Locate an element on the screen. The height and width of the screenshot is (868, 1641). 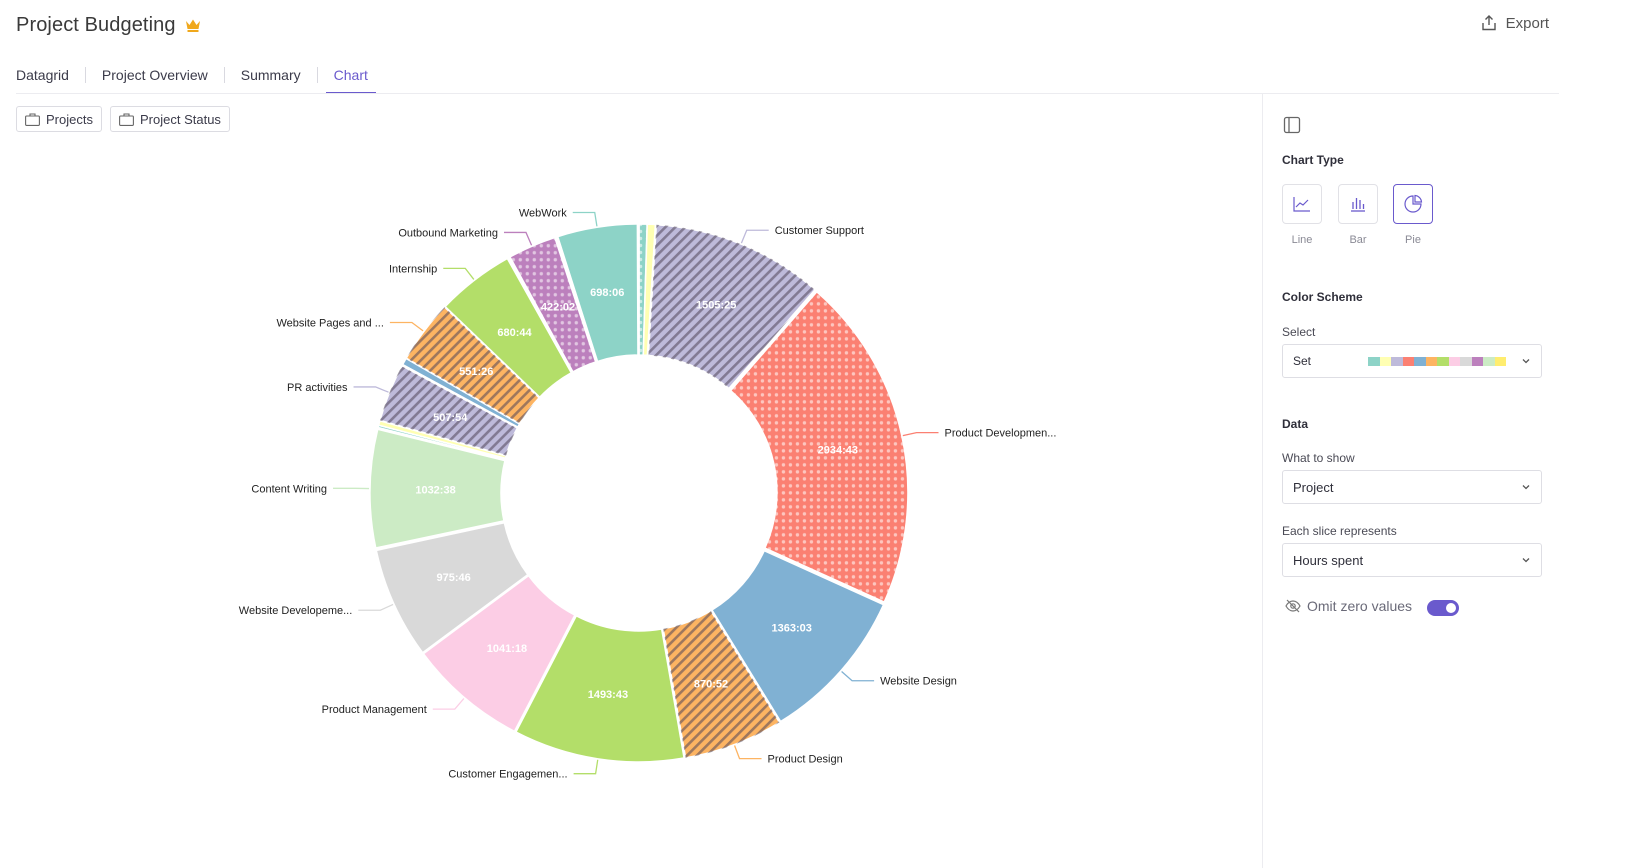
what-to-show-label: What to show is located at coordinates (1318, 458).